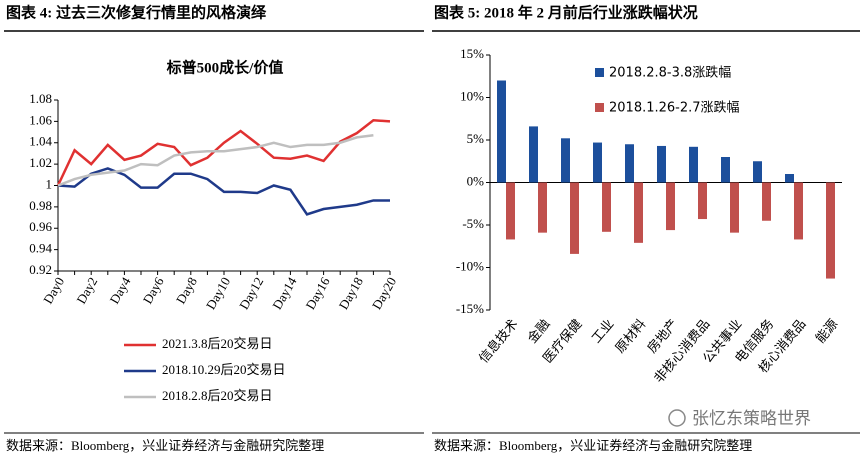 The image size is (863, 459). I want to click on y-tick-label: -15%, so click(470, 308).